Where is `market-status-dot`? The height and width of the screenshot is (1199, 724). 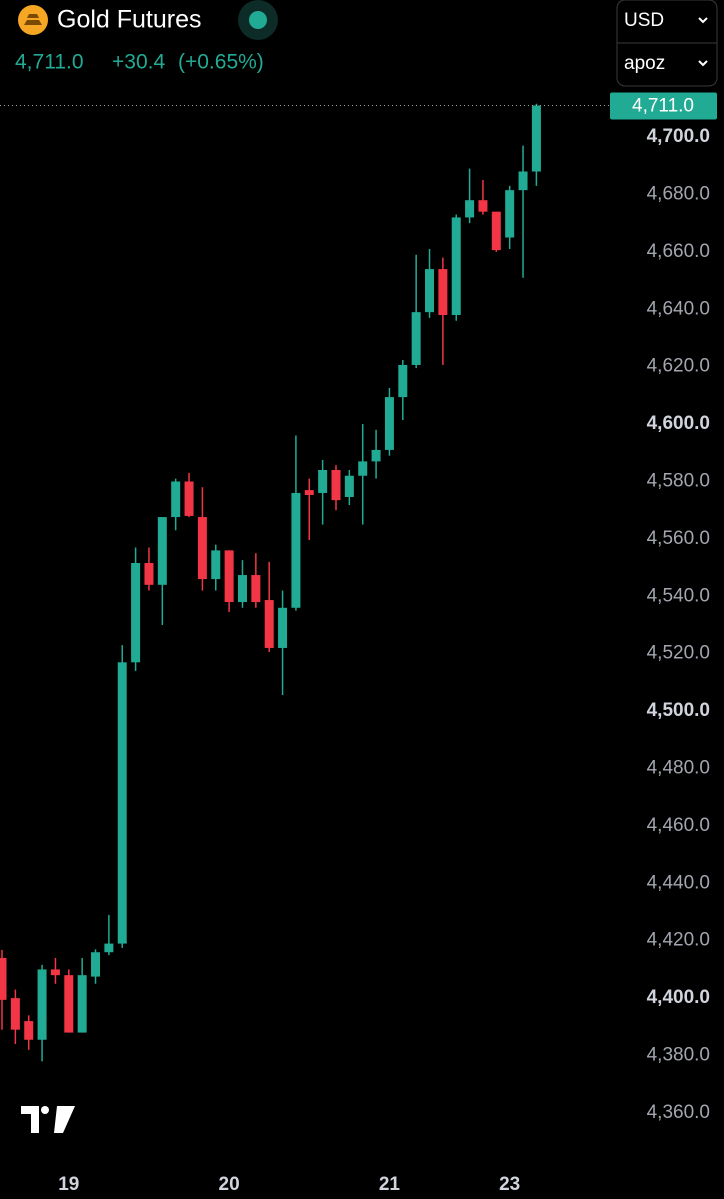 market-status-dot is located at coordinates (258, 20).